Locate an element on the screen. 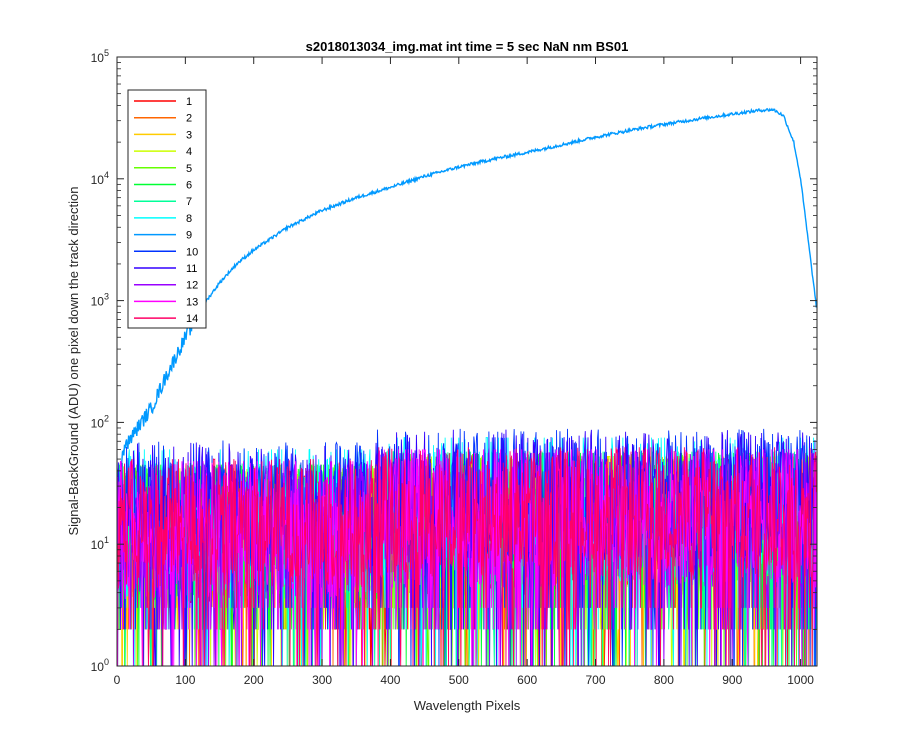 The width and height of the screenshot is (900, 750). legend-label-10: 10 is located at coordinates (192, 252).